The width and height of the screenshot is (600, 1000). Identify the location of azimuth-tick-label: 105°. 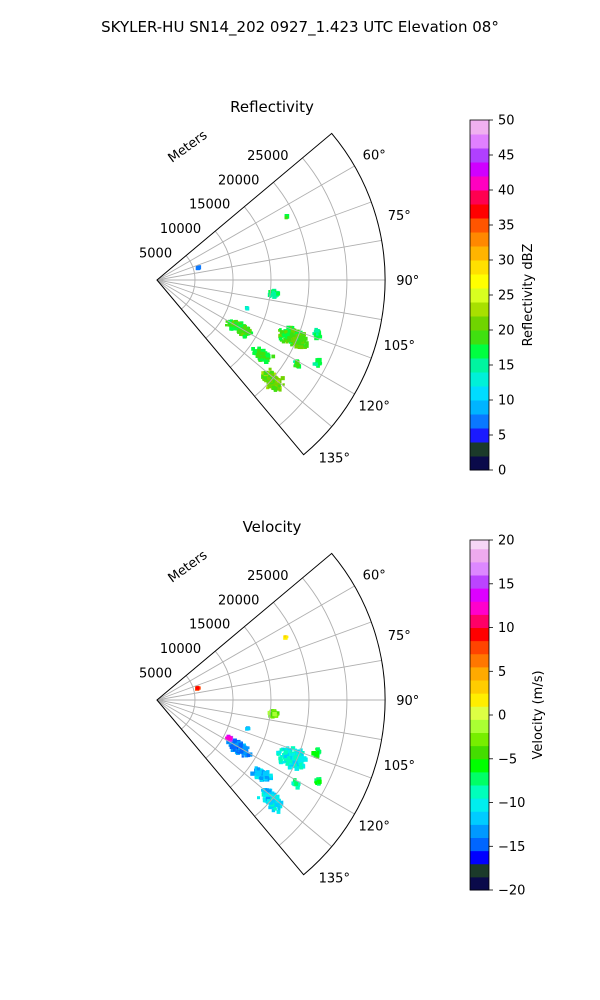
(399, 766).